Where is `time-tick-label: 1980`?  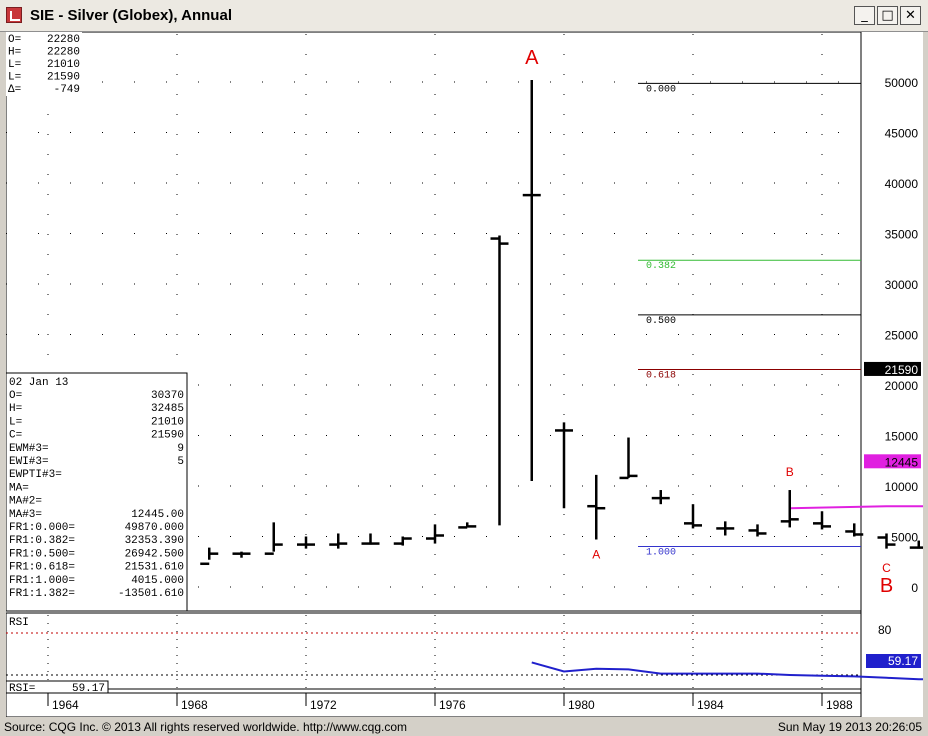
time-tick-label: 1980 is located at coordinates (581, 705).